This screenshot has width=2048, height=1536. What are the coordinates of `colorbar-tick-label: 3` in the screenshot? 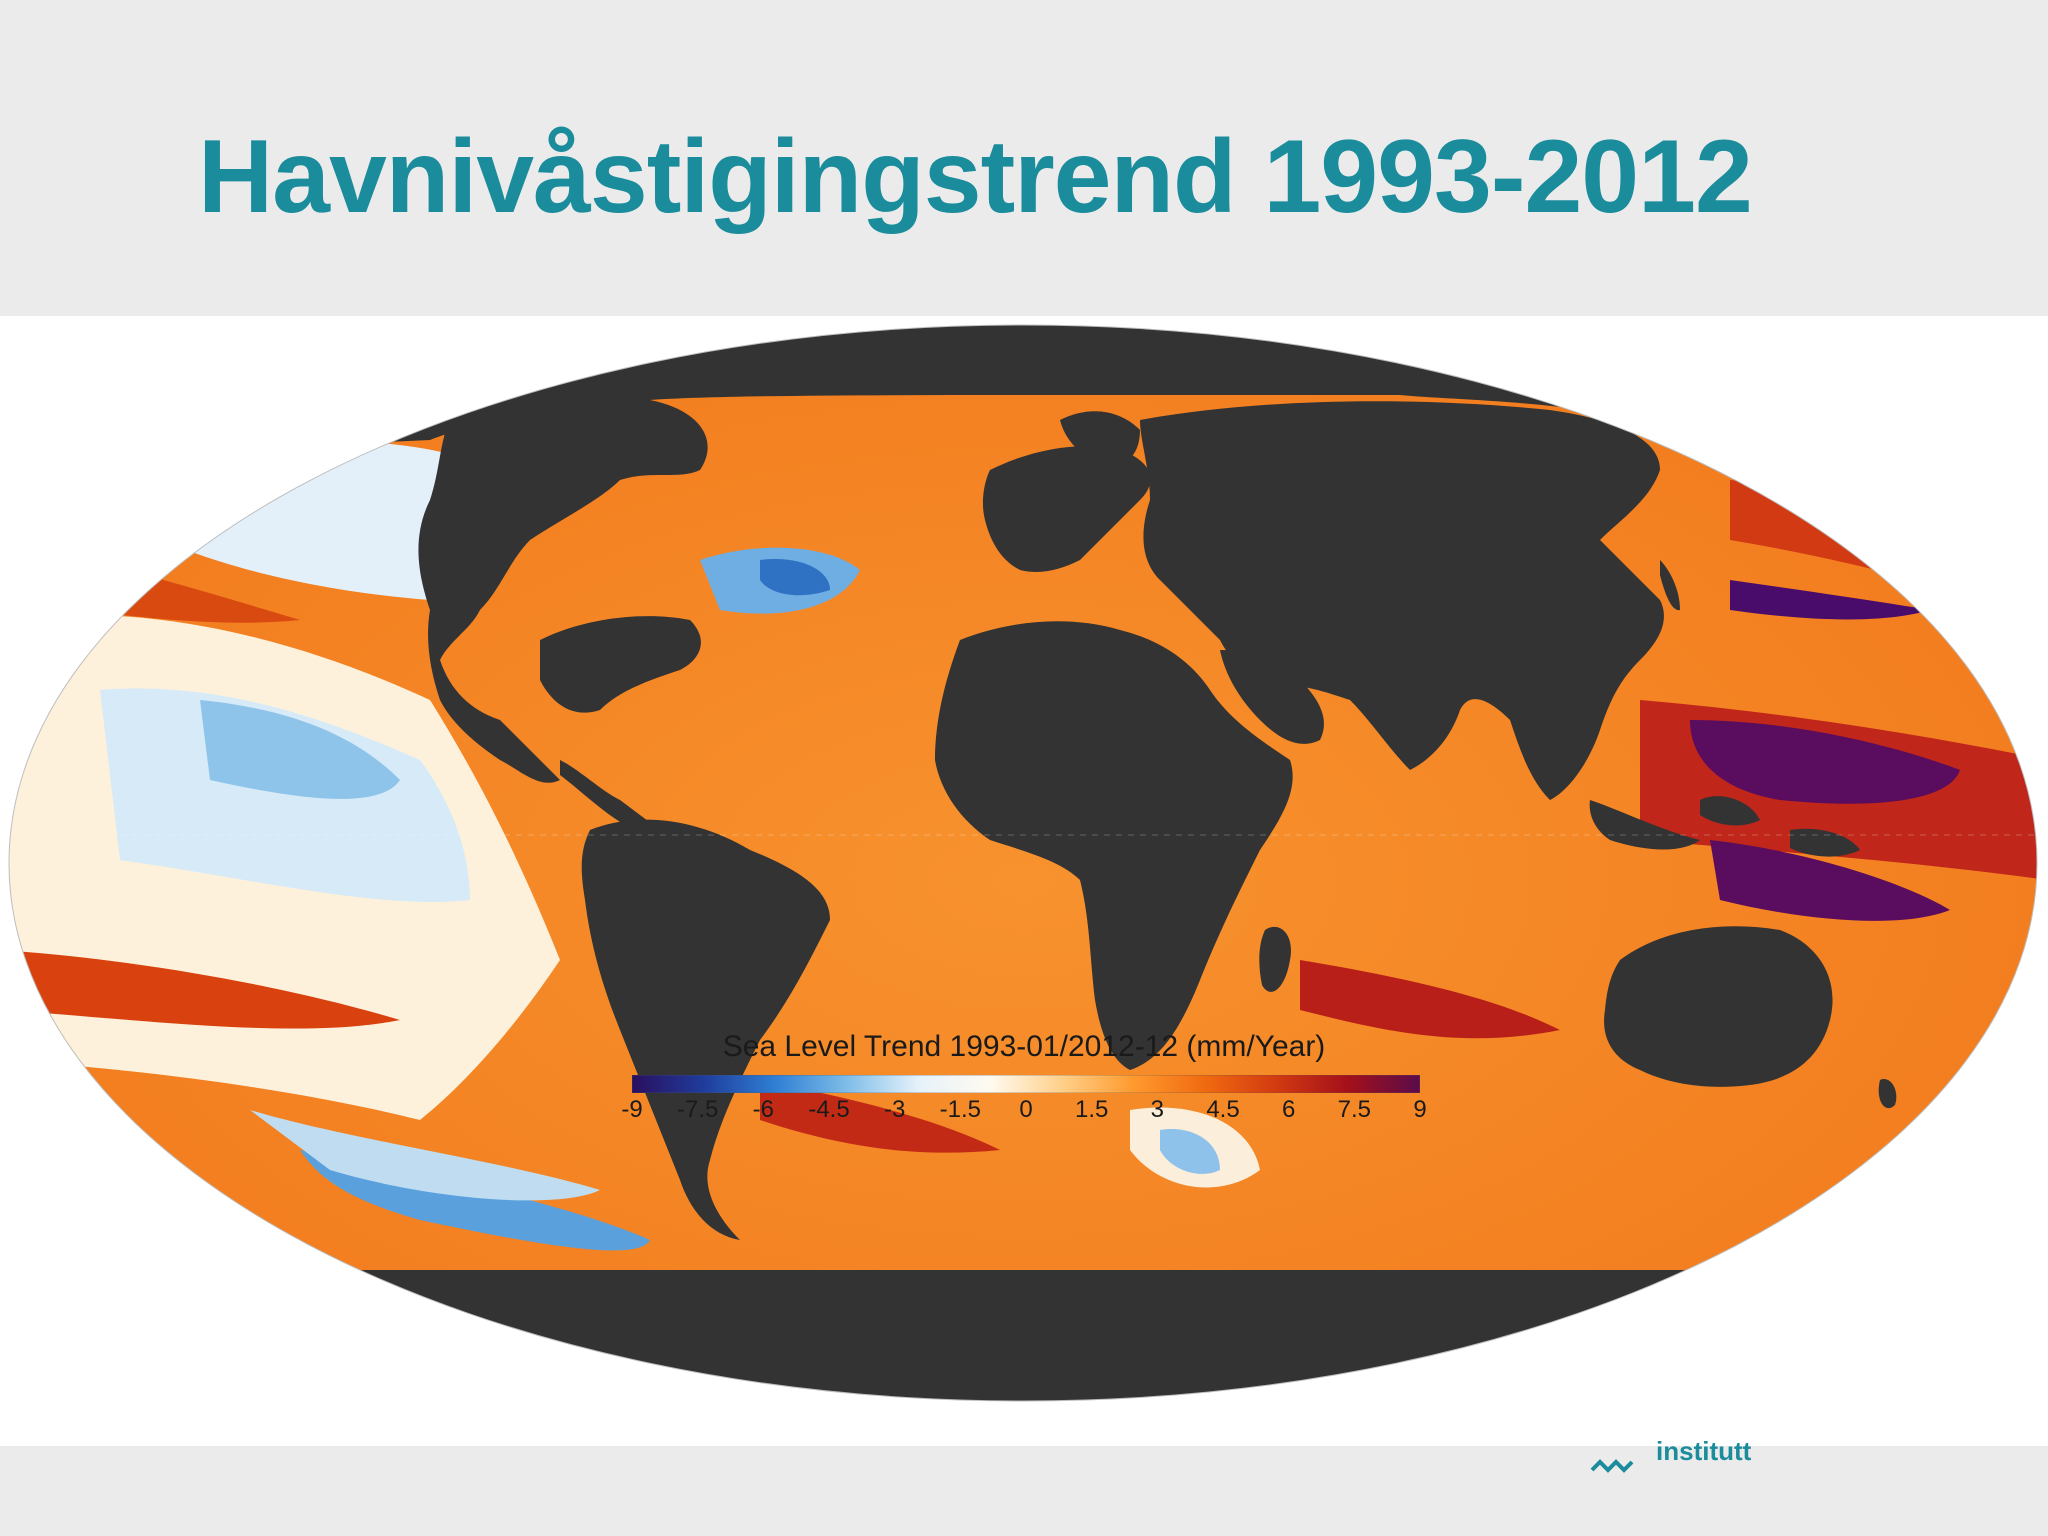 It's located at (1157, 1109).